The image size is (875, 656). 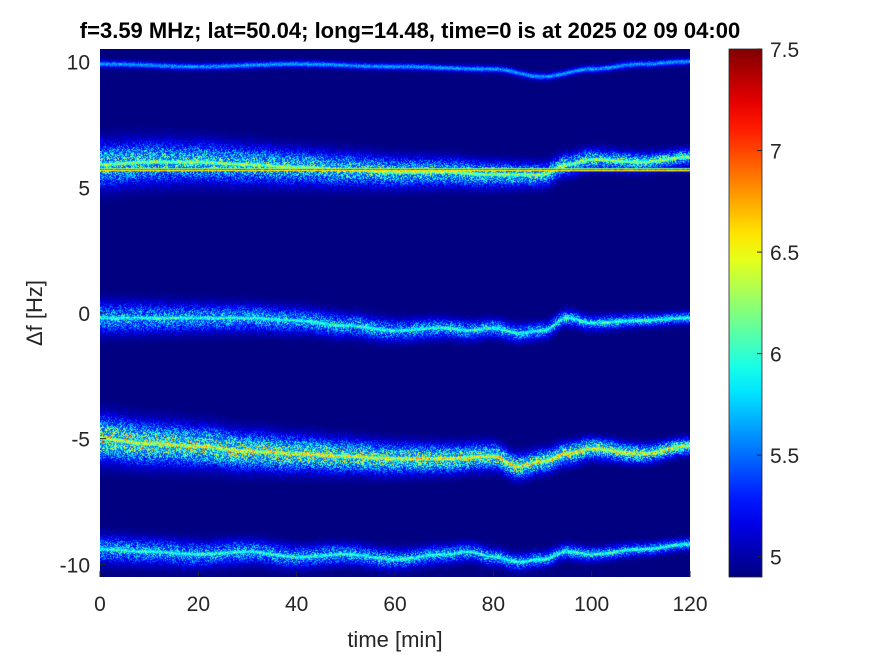 I want to click on y-axis-ticks: -10 -5 0 5 10, so click(x=83, y=314).